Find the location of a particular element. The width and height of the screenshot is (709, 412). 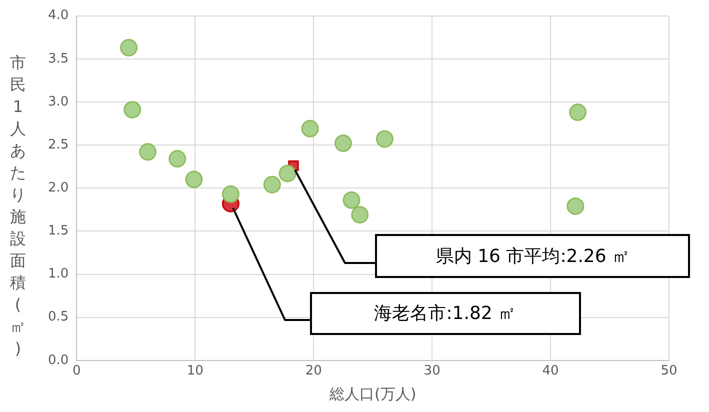

x-tick-label: 20 is located at coordinates (313, 371).